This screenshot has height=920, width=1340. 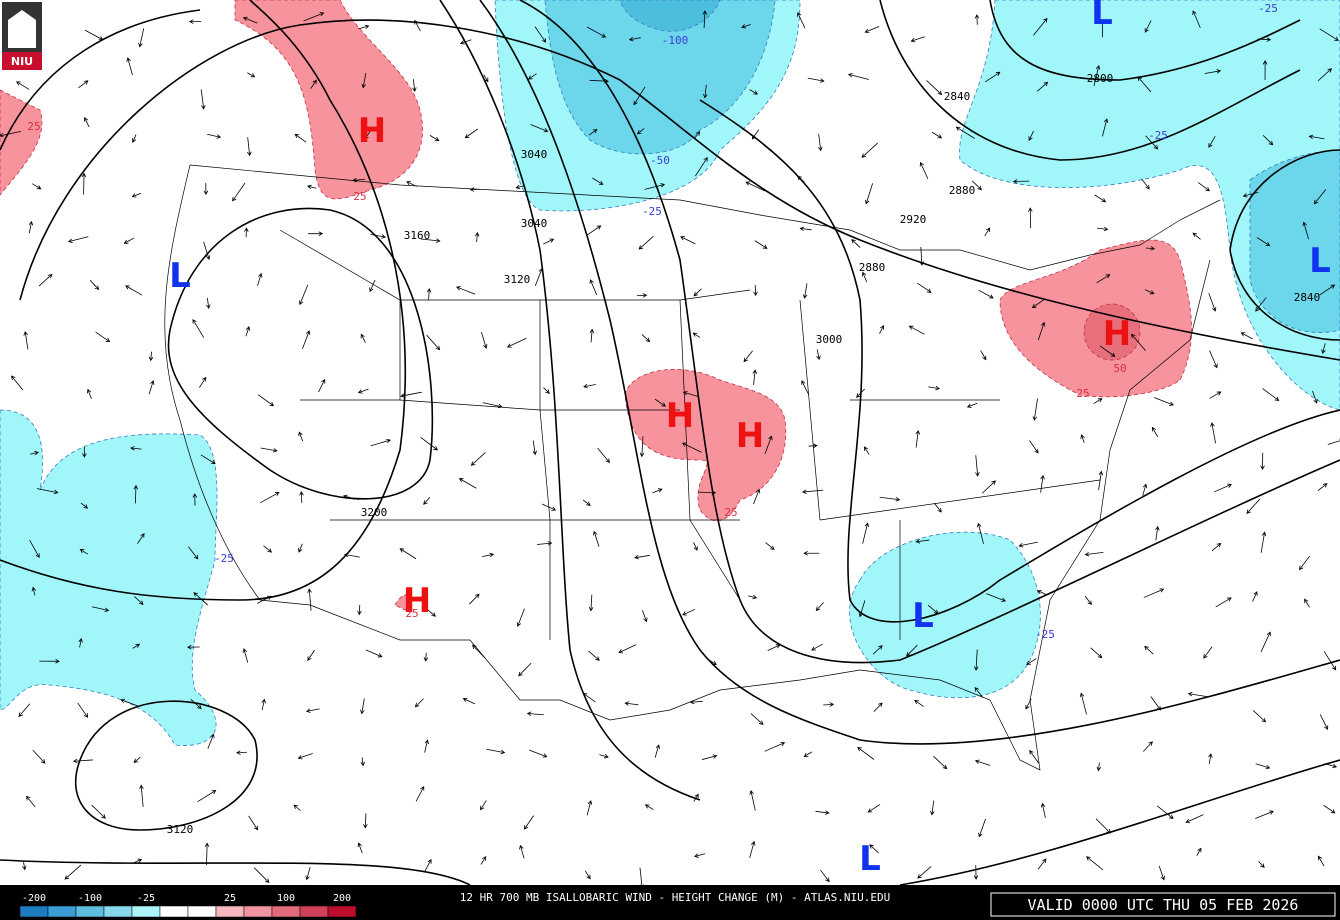 I want to click on contour-label: 3040, so click(x=534, y=154).